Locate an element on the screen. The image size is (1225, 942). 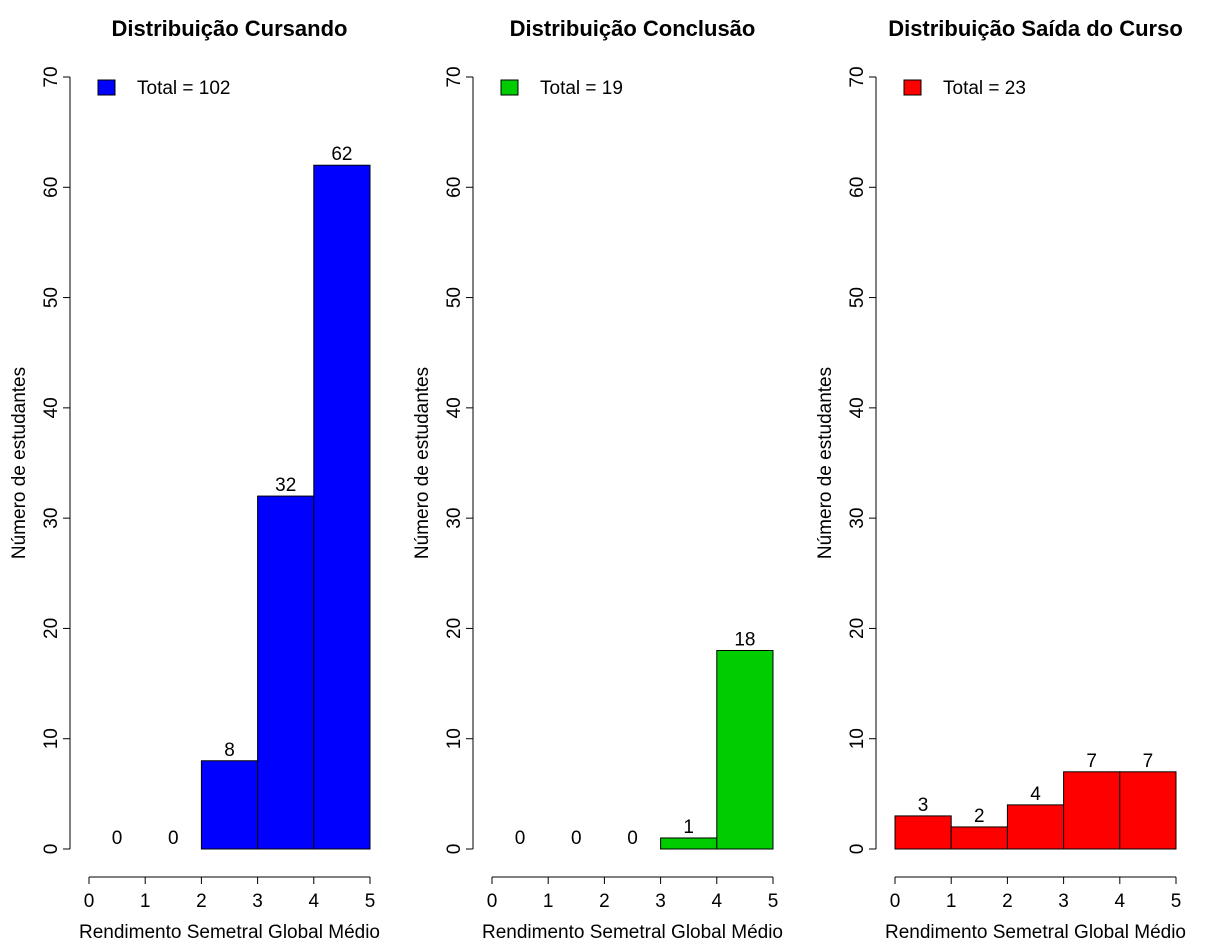
data-label: 18 is located at coordinates (744, 639).